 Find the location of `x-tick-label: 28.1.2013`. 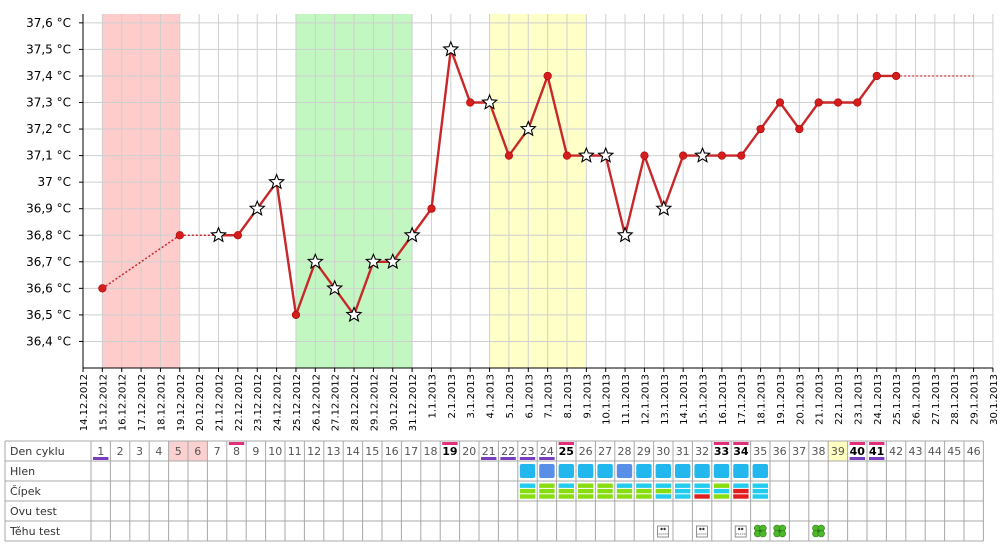

x-tick-label: 28.1.2013 is located at coordinates (955, 399).